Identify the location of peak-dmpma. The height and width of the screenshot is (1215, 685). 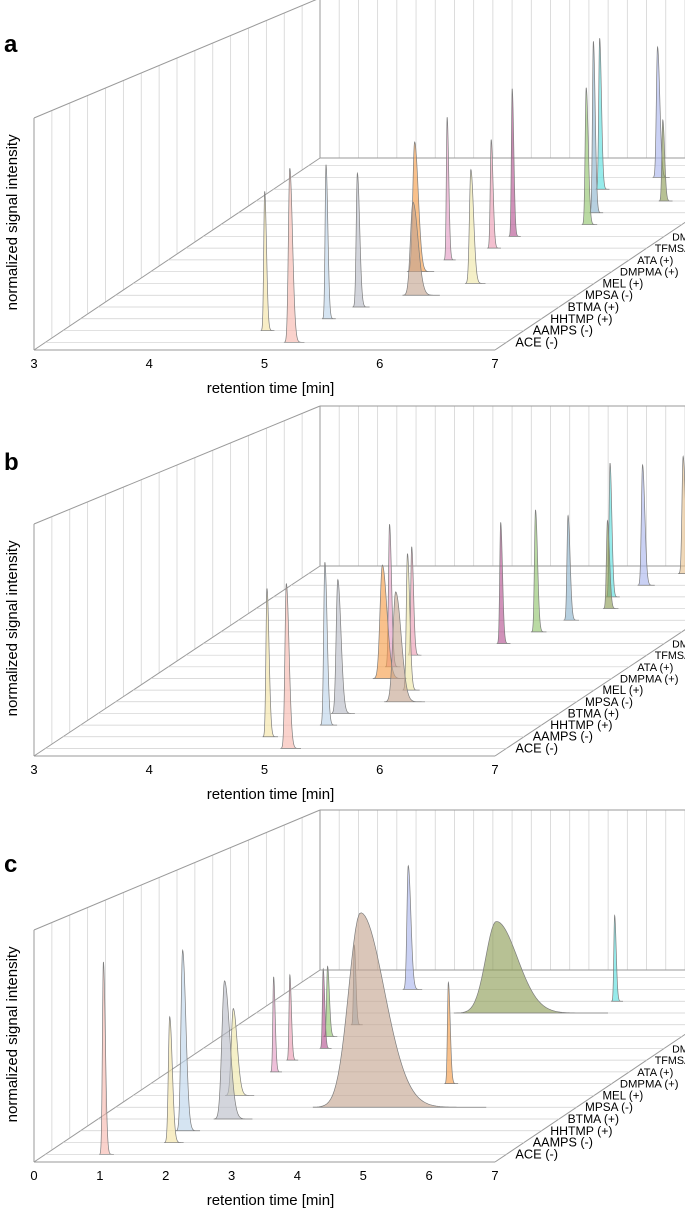
(451, 1033).